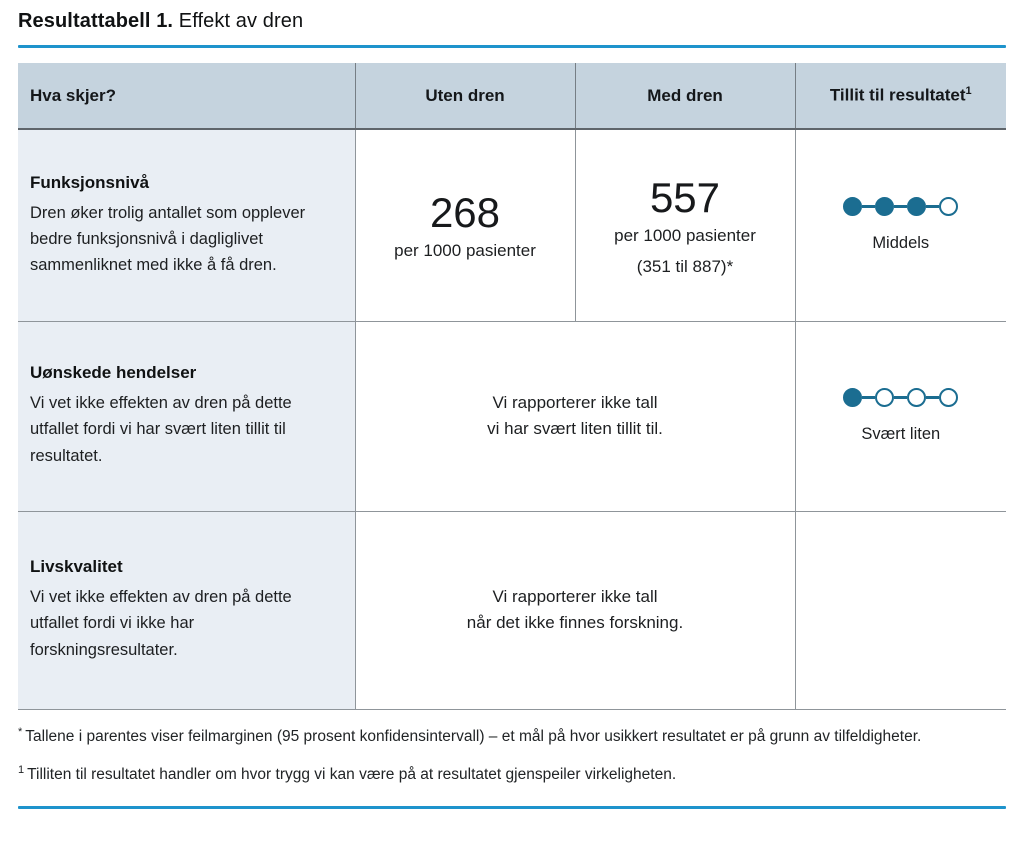 Image resolution: width=1024 pixels, height=841 pixels. I want to click on footnote-1-marker: 1, so click(21, 769).